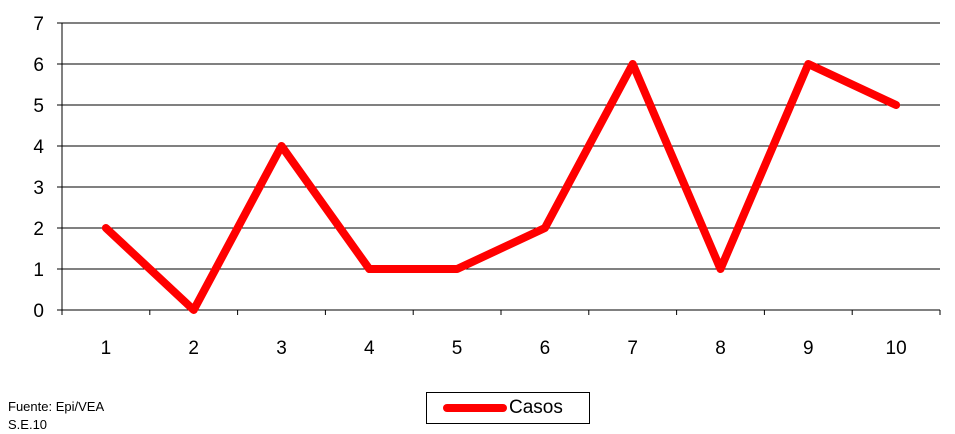 This screenshot has width=955, height=434. I want to click on y-tick-label: 4, so click(38, 147).